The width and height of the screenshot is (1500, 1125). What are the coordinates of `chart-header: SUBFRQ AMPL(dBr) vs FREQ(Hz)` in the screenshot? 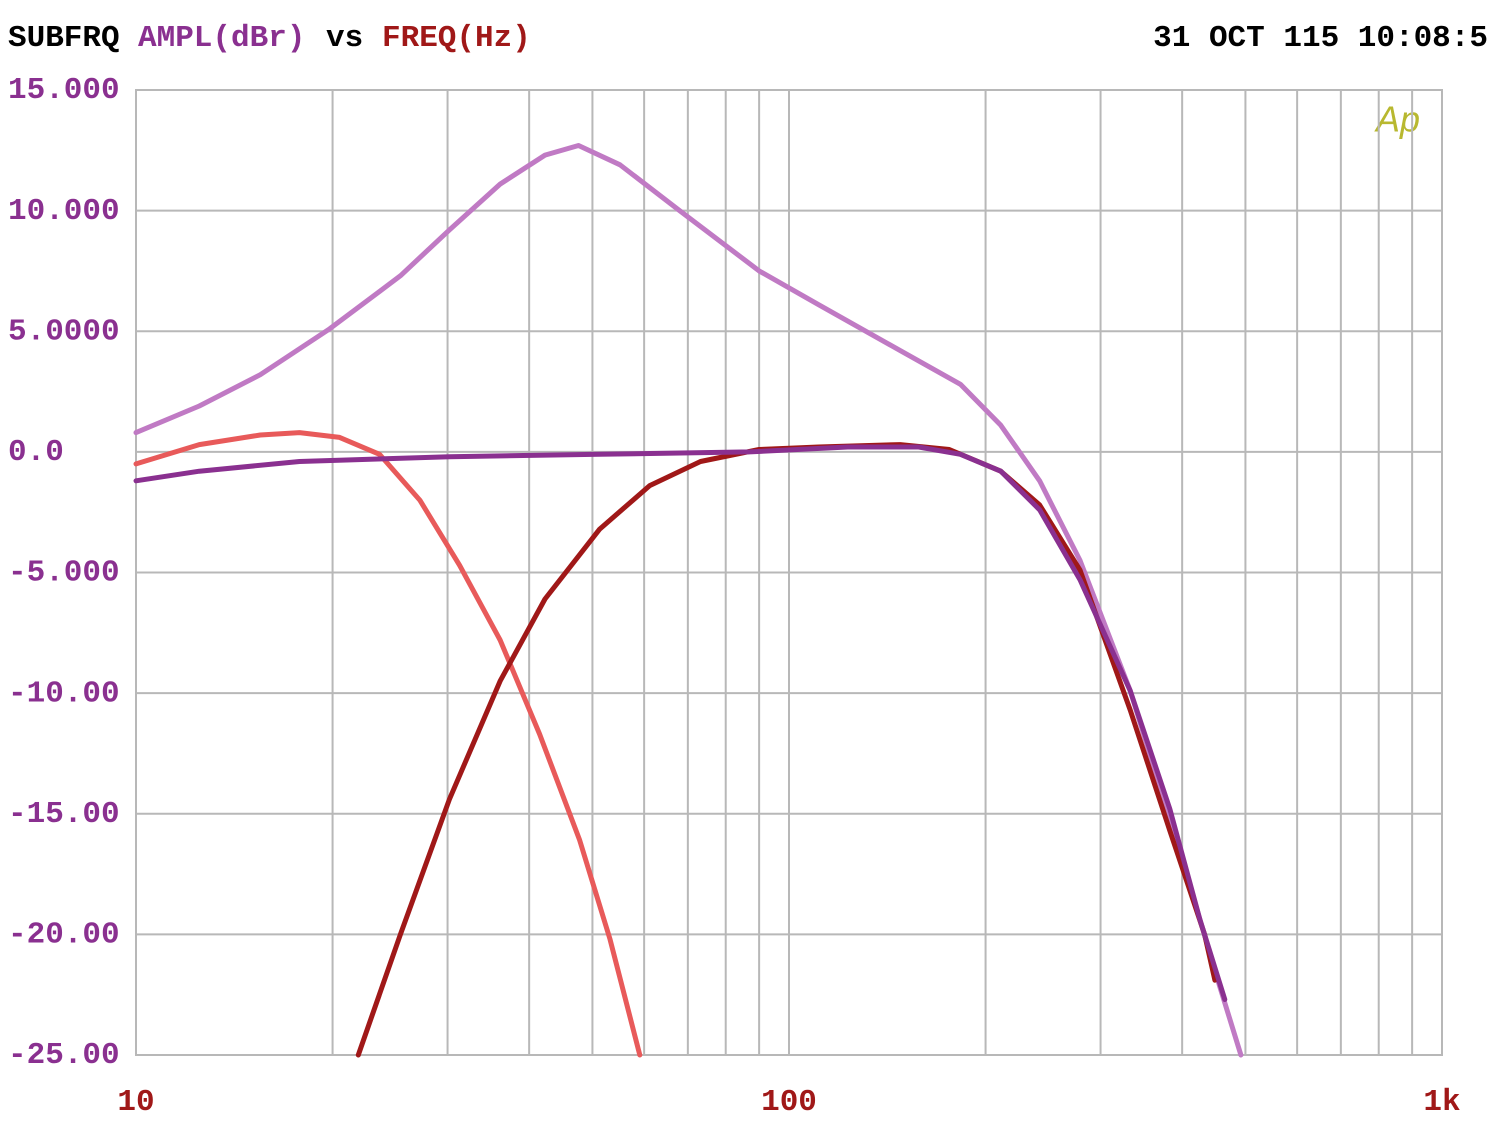 It's located at (269, 38).